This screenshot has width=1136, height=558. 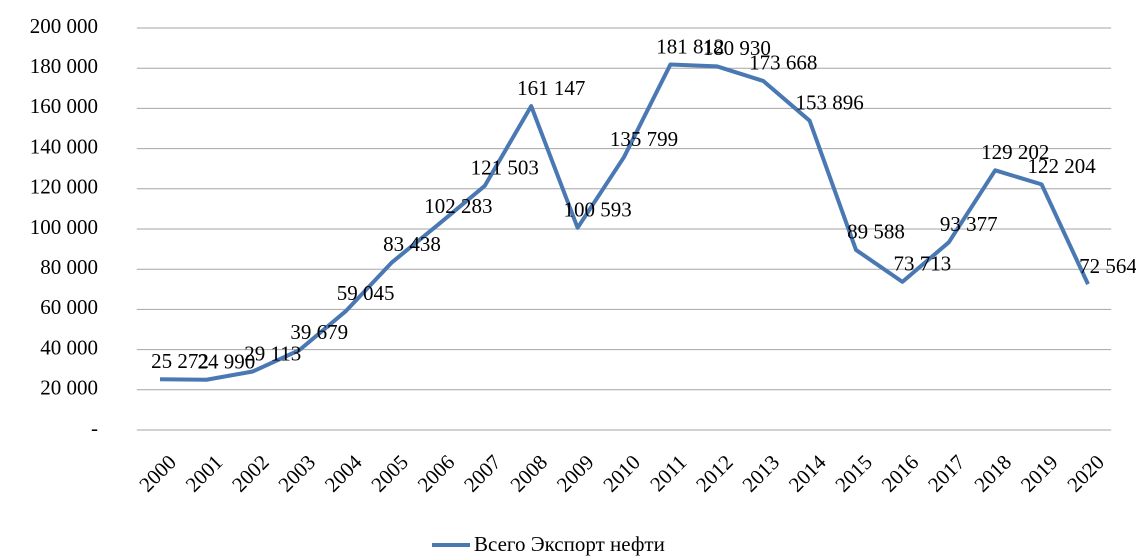 What do you see at coordinates (64, 26) in the screenshot?
I see `y-tick-label: 200 000` at bounding box center [64, 26].